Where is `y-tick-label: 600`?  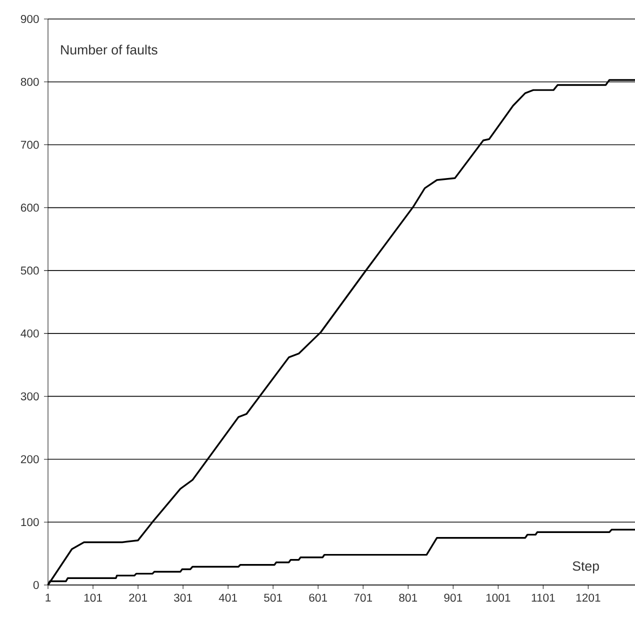
y-tick-label: 600 is located at coordinates (29, 208).